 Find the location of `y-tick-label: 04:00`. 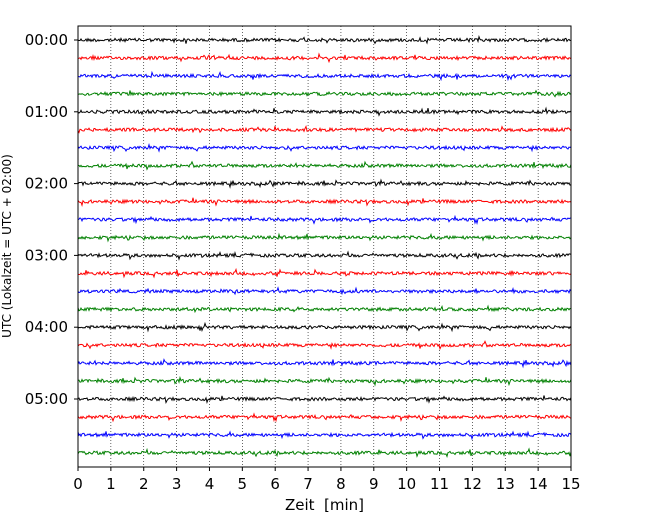

y-tick-label: 04:00 is located at coordinates (46, 327).